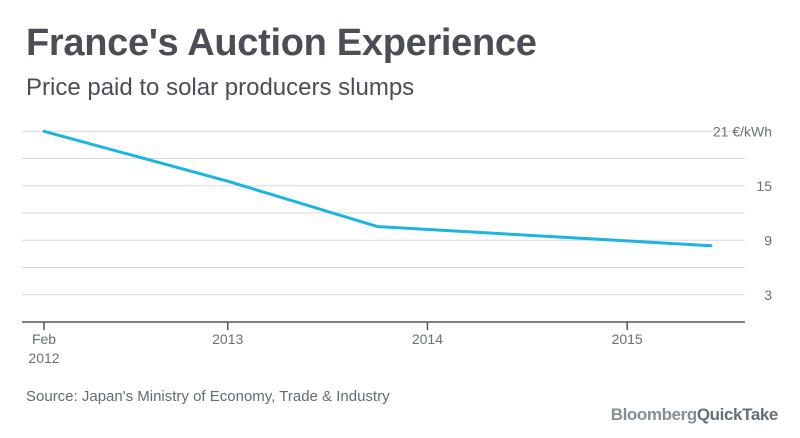 The width and height of the screenshot is (800, 438). Describe the element at coordinates (737, 414) in the screenshot. I see `brand-quicktake: QuickTake` at that location.